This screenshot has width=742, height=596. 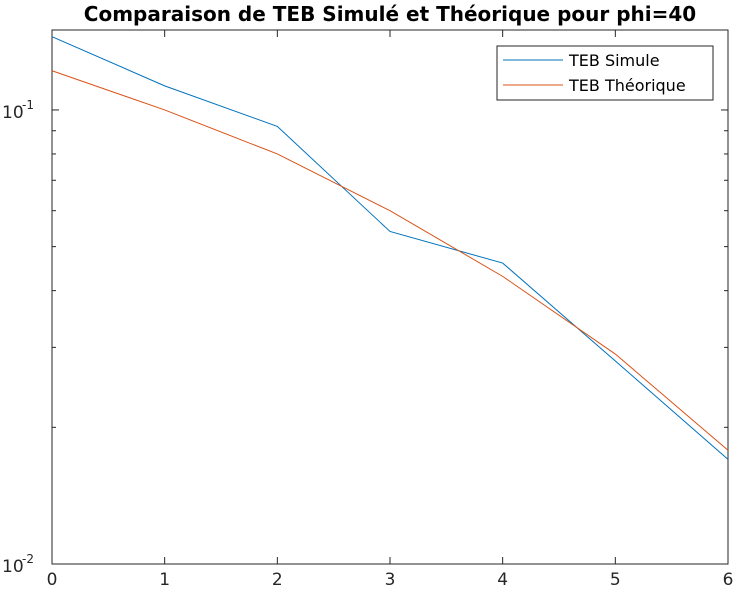 I want to click on legend: TEB Simule TEB Théorique, so click(x=605, y=73).